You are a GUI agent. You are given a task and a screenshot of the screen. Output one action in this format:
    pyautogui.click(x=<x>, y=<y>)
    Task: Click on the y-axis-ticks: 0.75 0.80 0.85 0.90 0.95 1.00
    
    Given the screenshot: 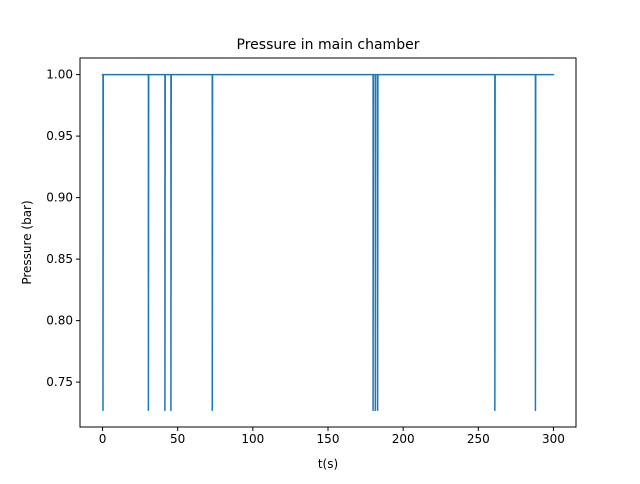 What is the action you would take?
    pyautogui.click(x=63, y=228)
    